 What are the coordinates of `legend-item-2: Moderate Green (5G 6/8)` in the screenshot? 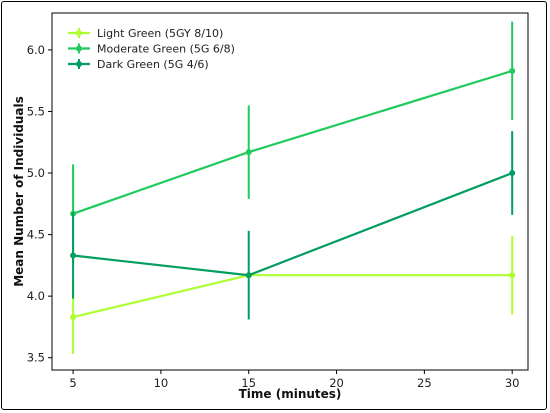 It's located at (151, 49).